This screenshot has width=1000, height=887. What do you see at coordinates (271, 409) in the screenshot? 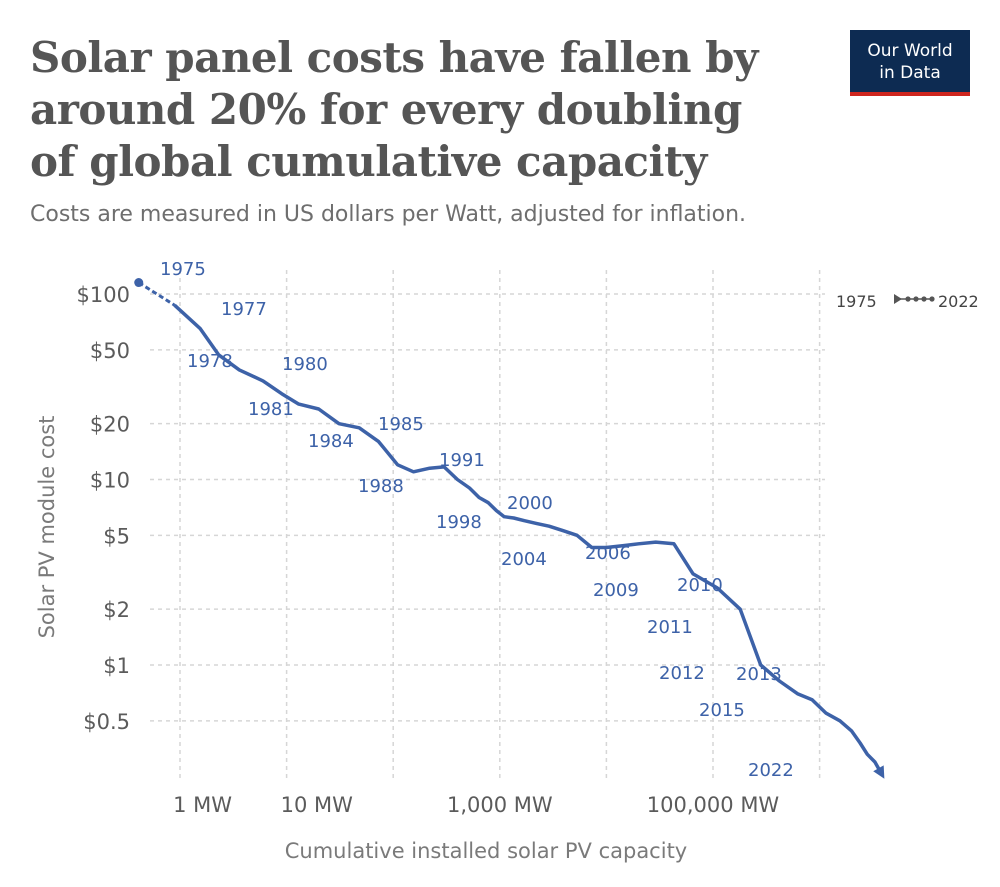
I see `year-label-1981: 1981` at bounding box center [271, 409].